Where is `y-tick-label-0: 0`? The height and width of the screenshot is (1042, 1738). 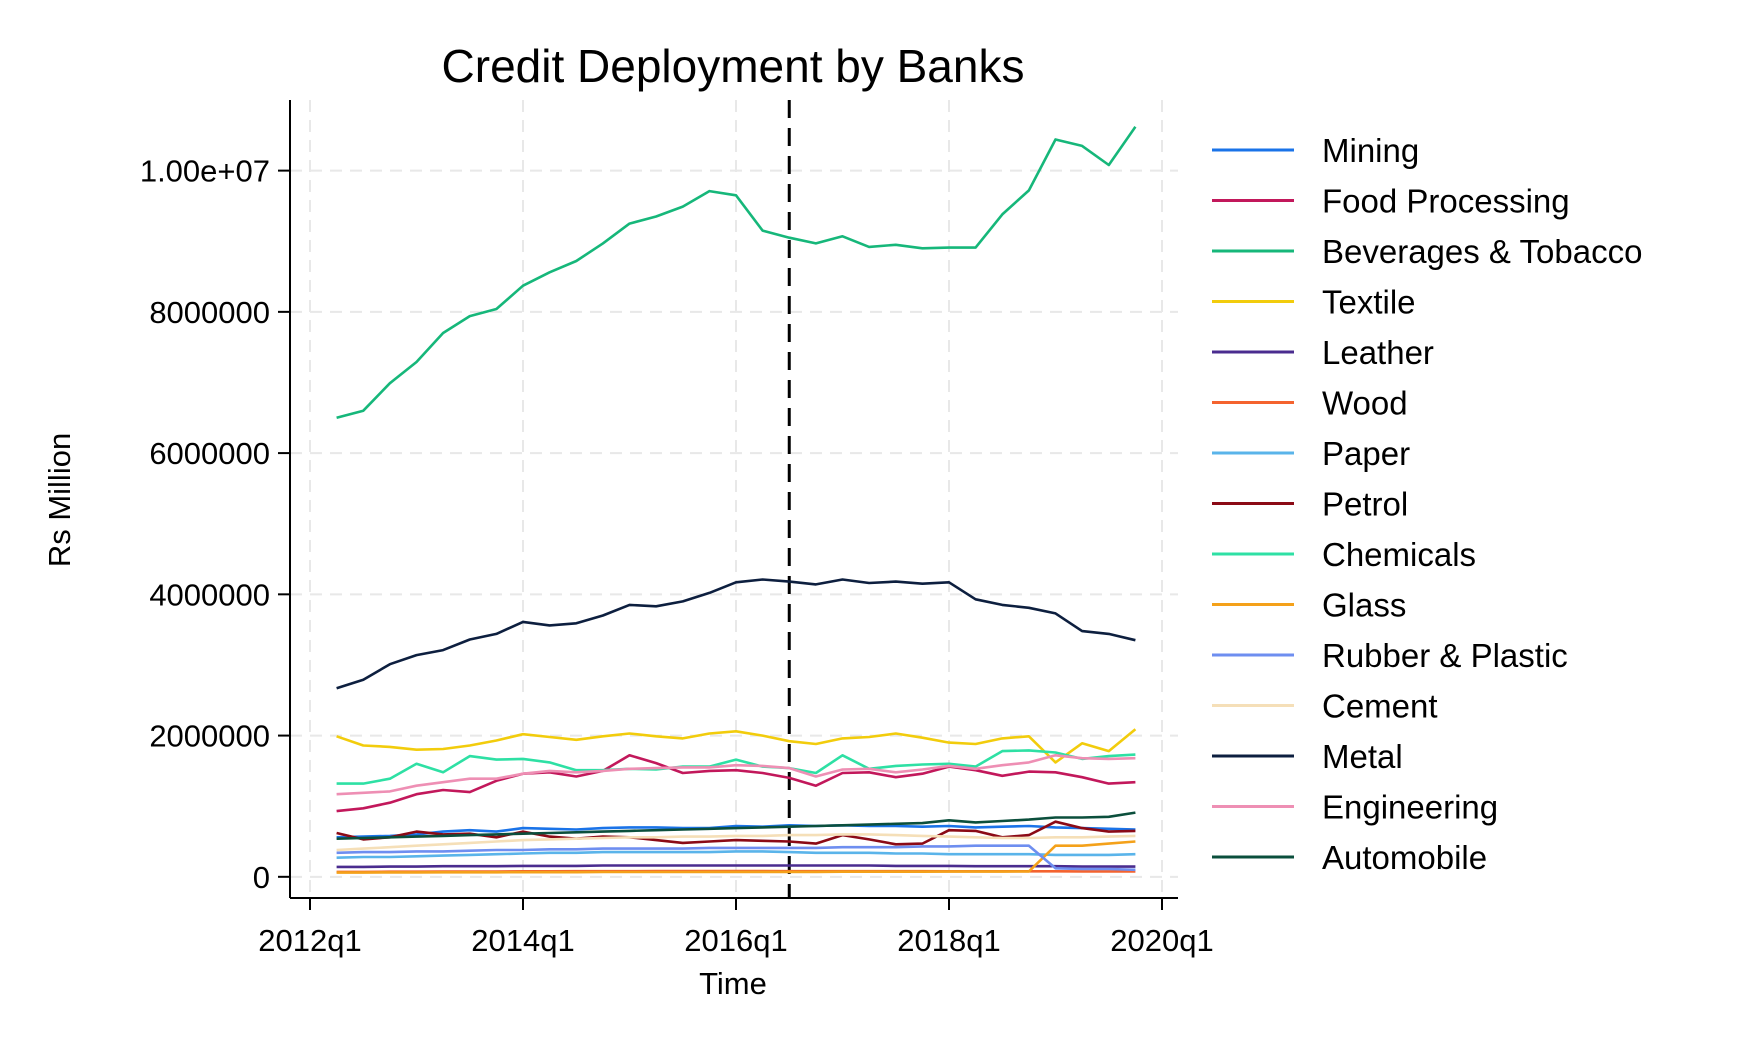 y-tick-label-0: 0 is located at coordinates (261, 877).